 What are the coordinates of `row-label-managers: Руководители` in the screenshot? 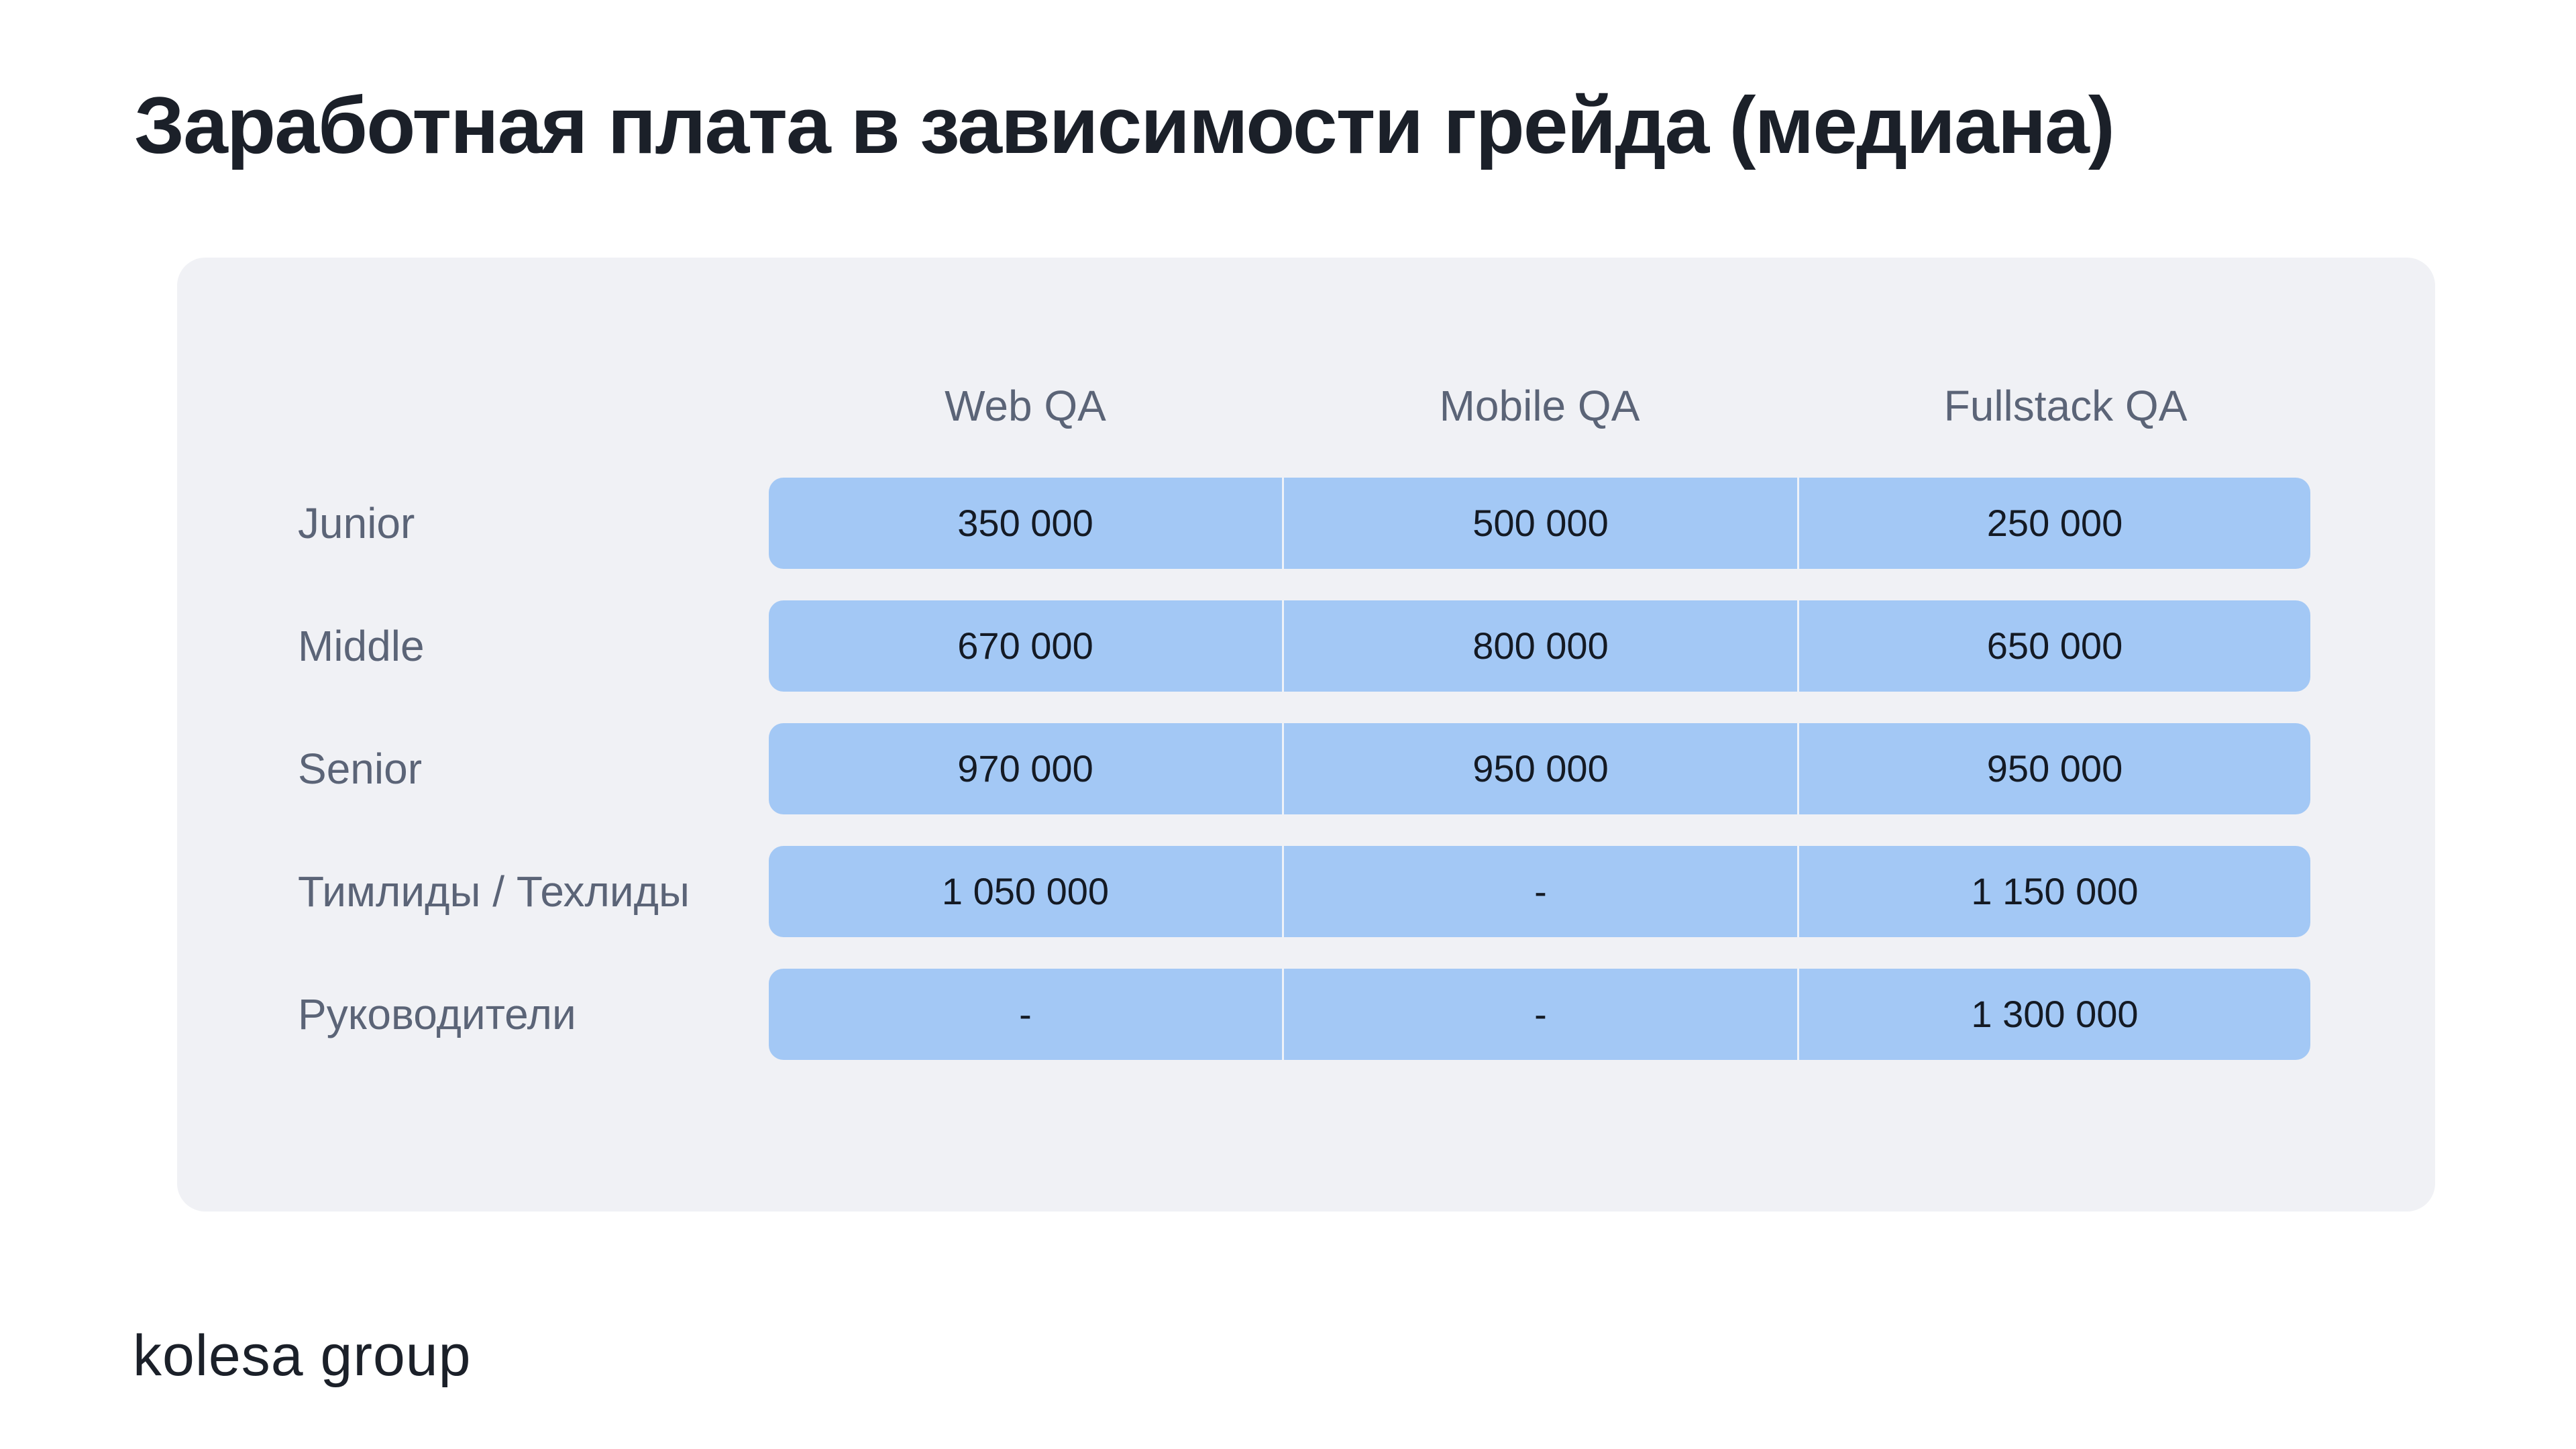 It's located at (437, 1014).